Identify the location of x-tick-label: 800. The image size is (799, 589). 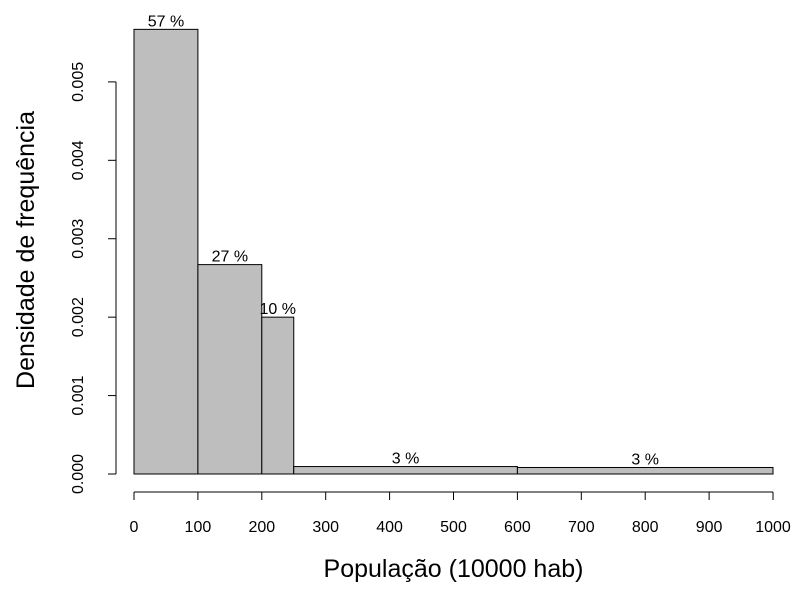
(645, 527).